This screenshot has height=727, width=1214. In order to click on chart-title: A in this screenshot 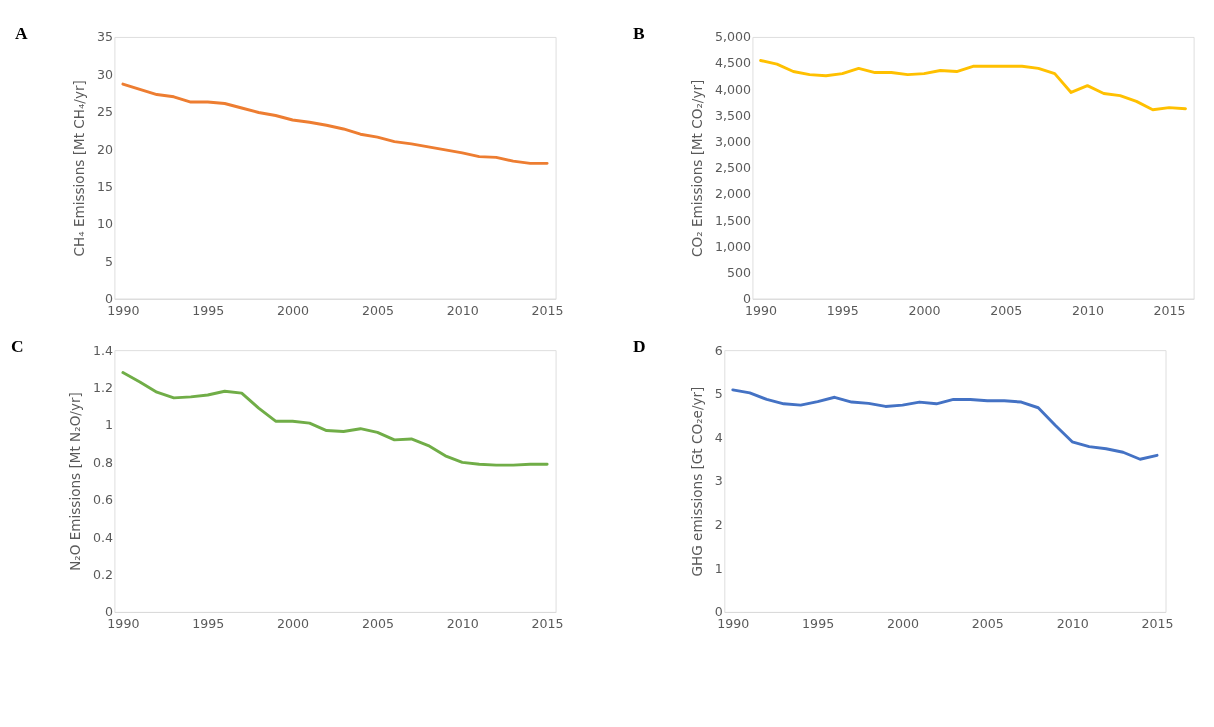, I will do `click(21, 32)`.